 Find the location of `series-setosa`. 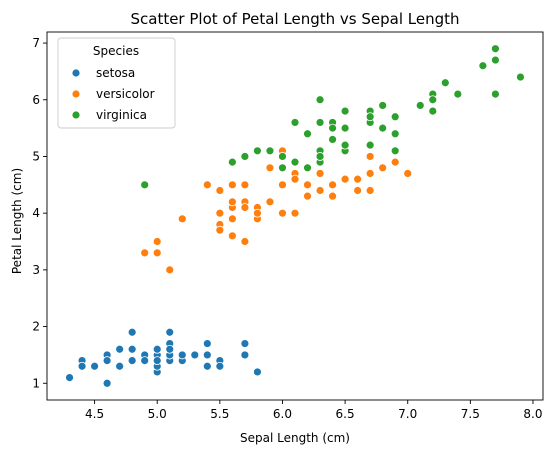

series-setosa is located at coordinates (163, 357).